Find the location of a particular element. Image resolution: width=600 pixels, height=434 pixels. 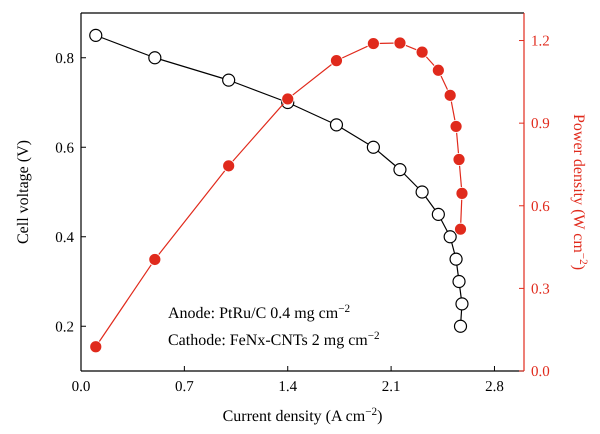

y2-tick-label: 0.6 is located at coordinates (540, 206).